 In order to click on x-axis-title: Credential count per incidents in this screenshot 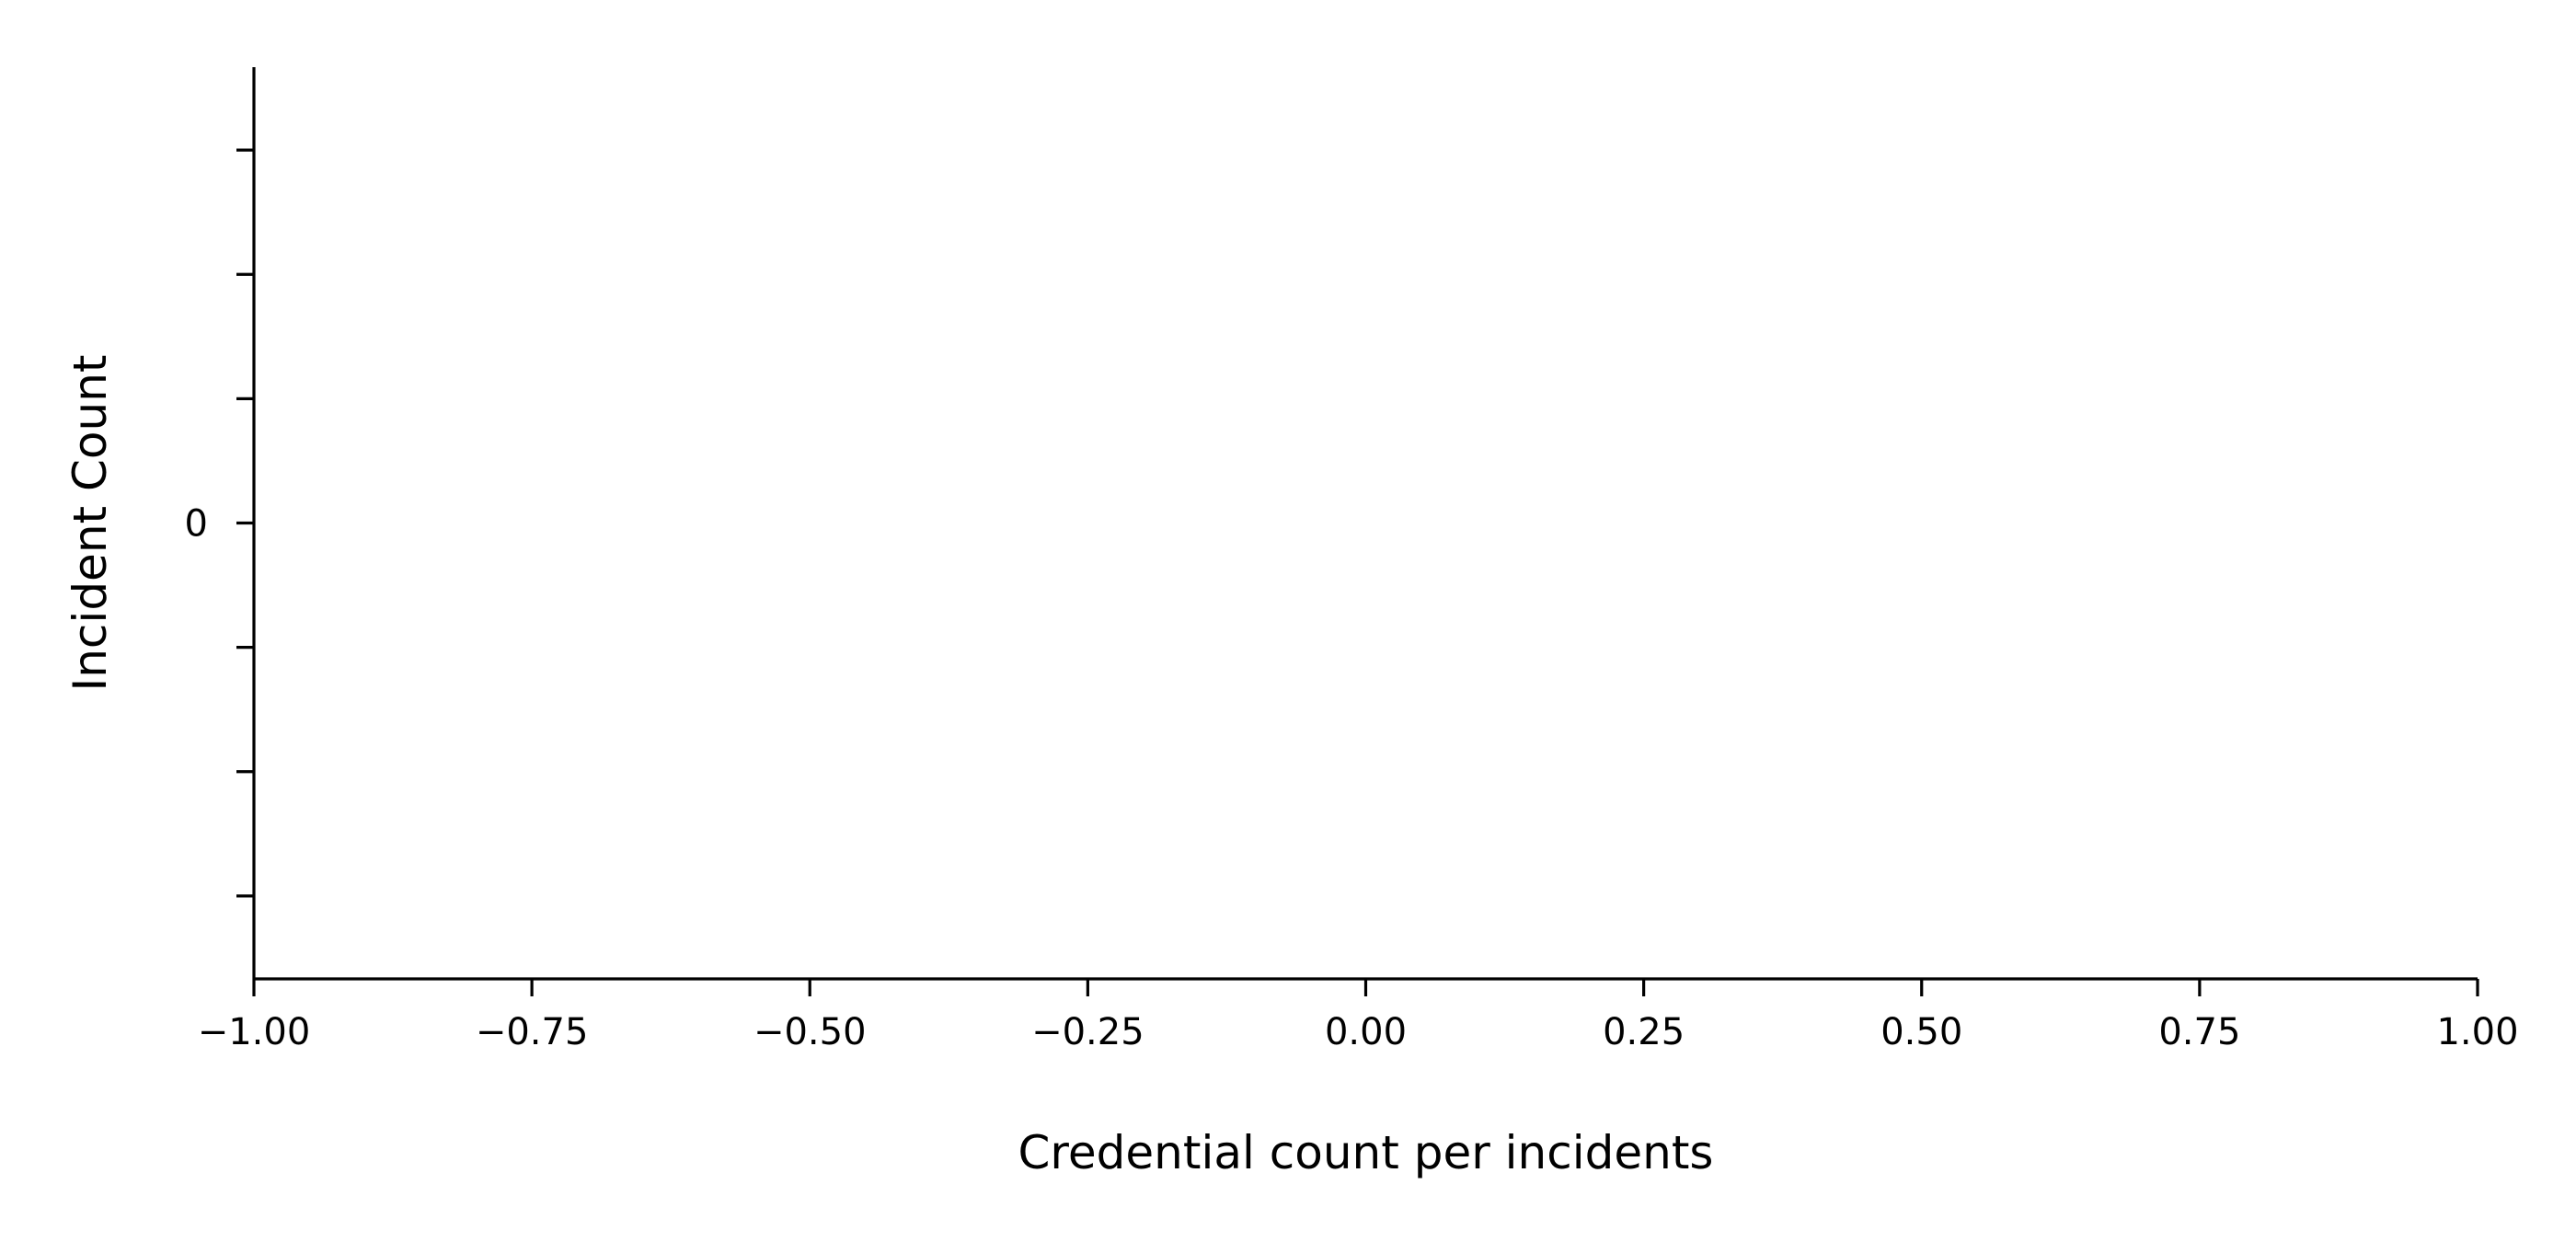, I will do `click(1366, 1152)`.